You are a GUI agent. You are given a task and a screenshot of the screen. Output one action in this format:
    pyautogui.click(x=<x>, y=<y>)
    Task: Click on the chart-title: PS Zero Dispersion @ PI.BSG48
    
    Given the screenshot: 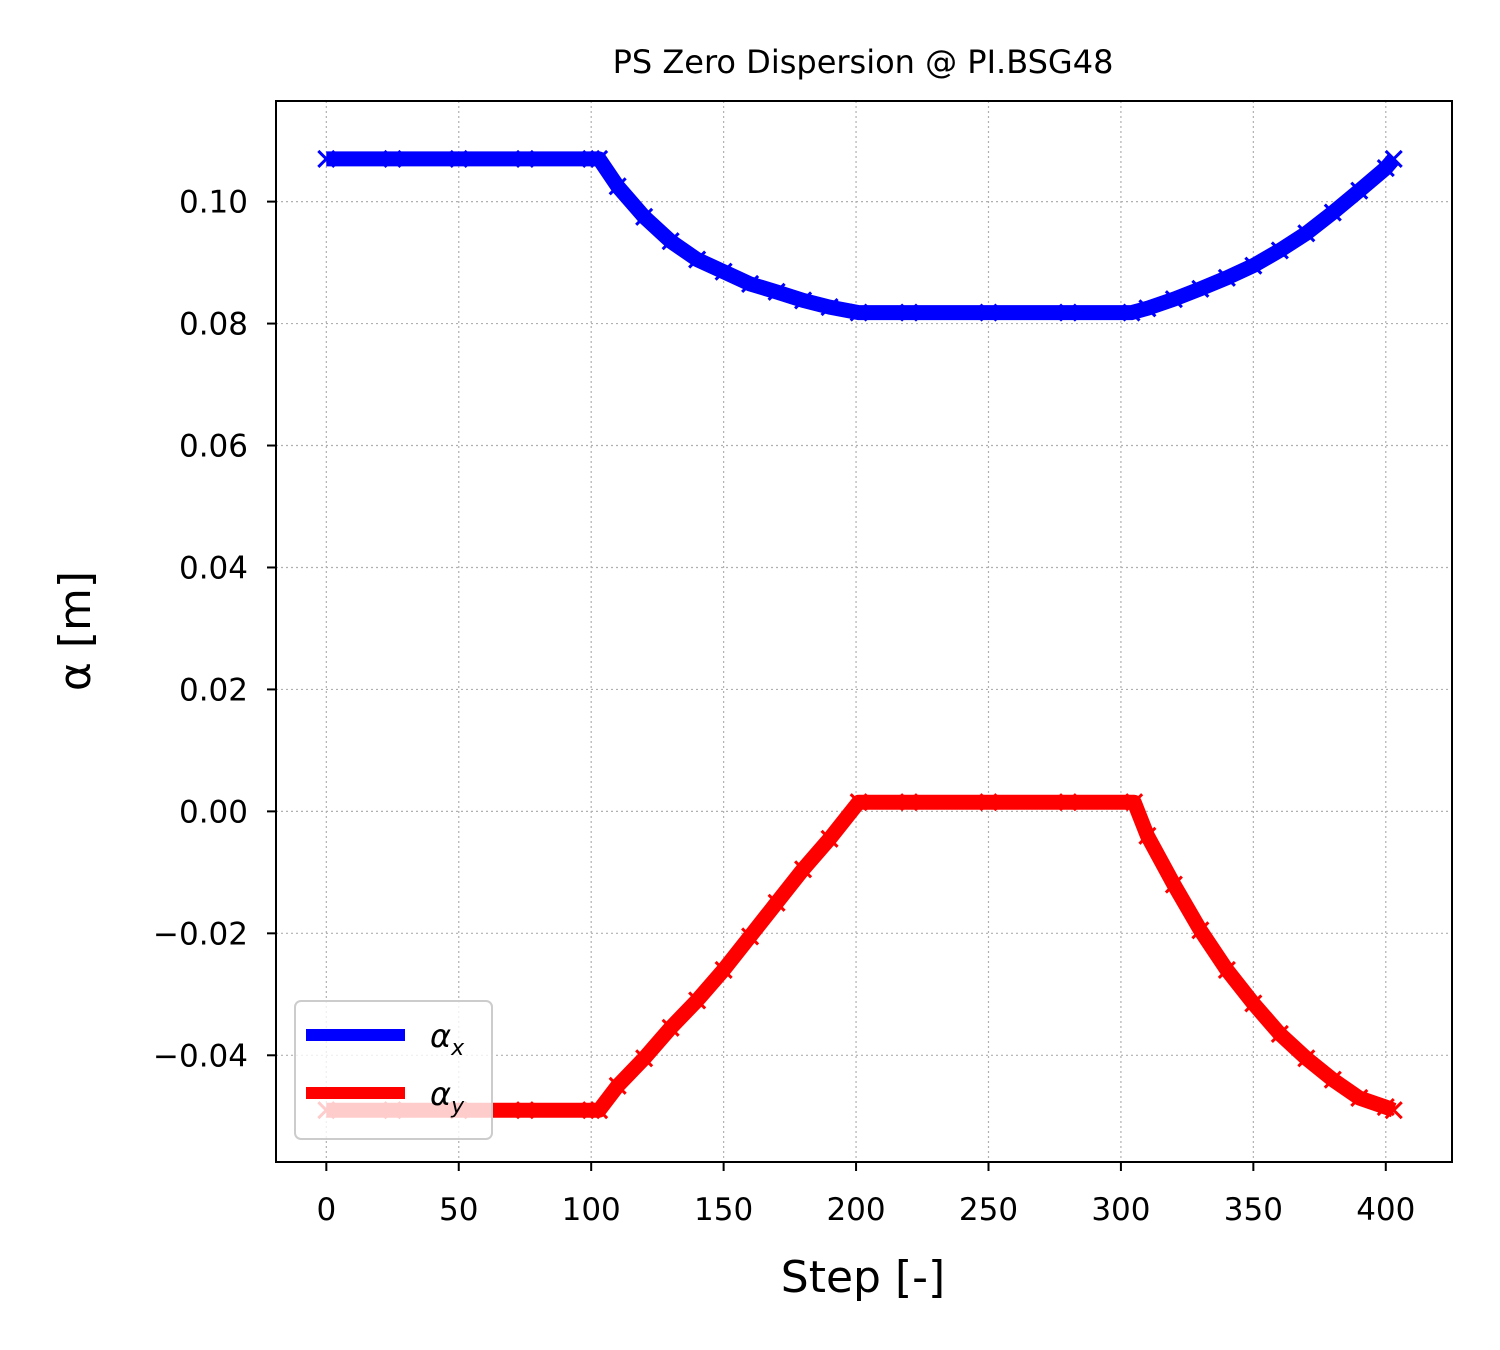 What is the action you would take?
    pyautogui.click(x=863, y=62)
    